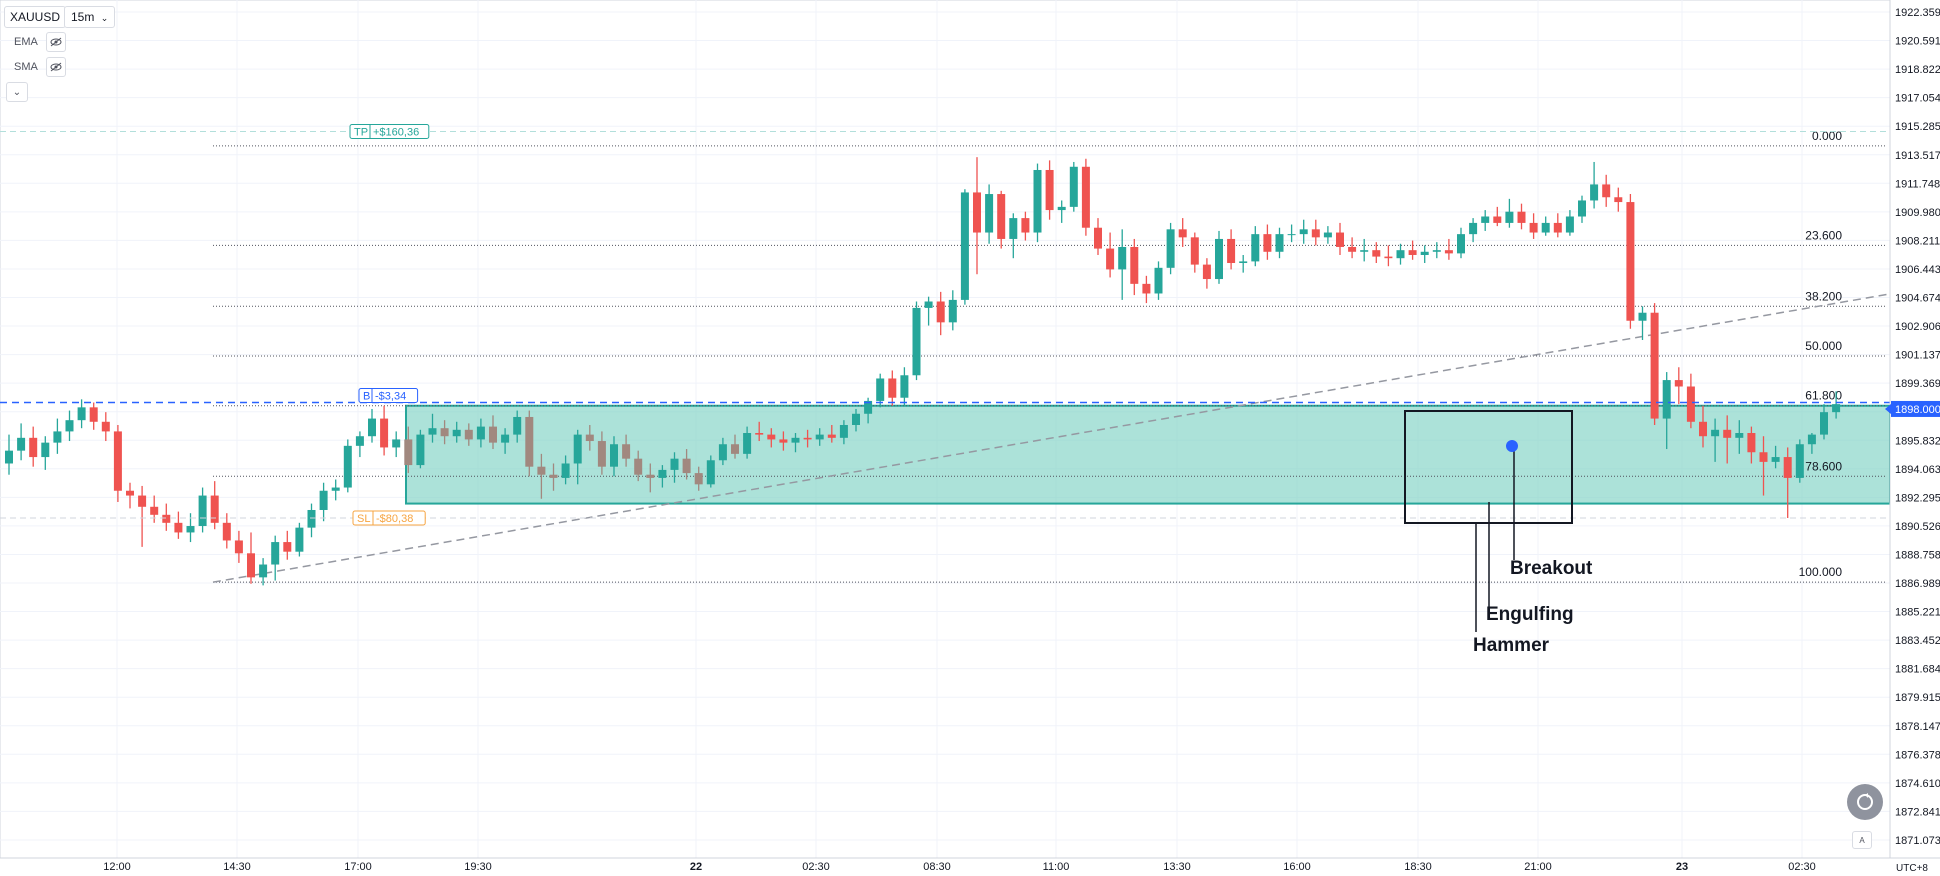  I want to click on symbol-selector: XAUUSD, so click(35, 17).